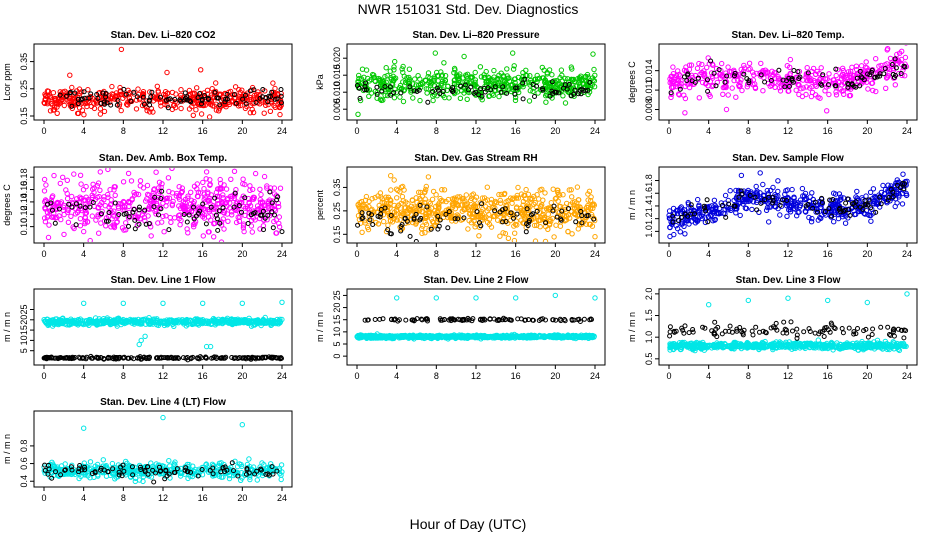  I want to click on x-tick-label: 24, so click(282, 376).